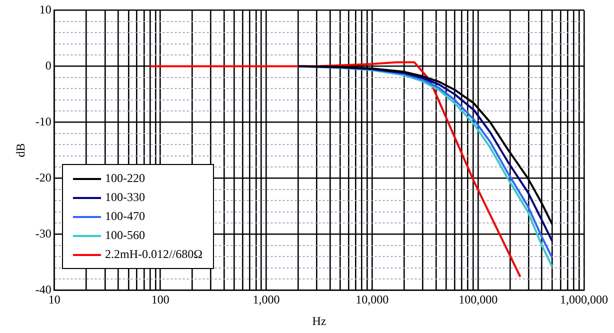  I want to click on x-tick-label: 100, so click(160, 299).